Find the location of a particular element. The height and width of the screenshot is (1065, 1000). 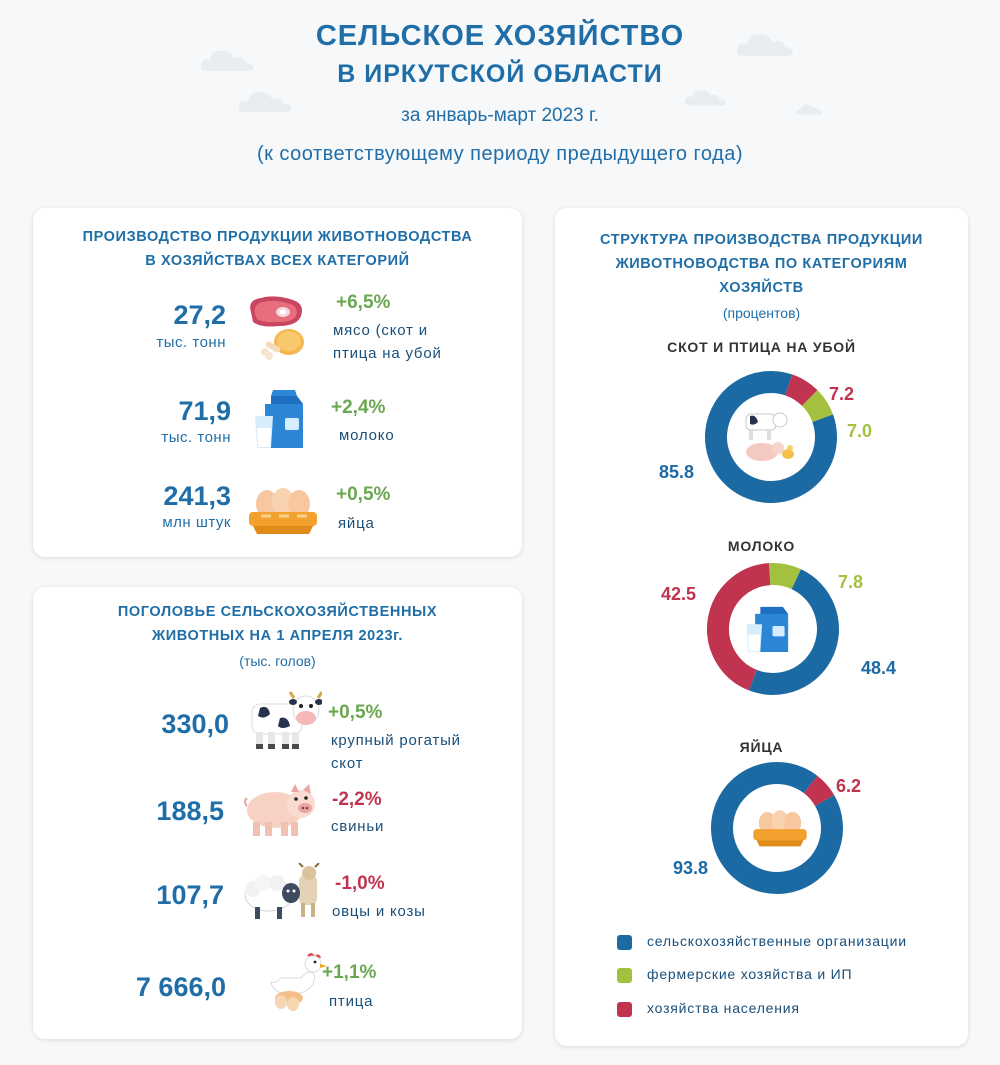

cow-icon is located at coordinates (286, 720).